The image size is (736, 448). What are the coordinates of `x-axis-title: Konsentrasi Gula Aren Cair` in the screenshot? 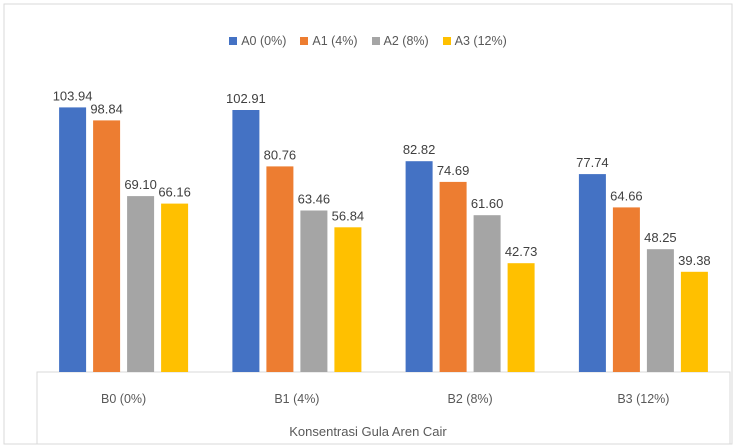 It's located at (368, 431).